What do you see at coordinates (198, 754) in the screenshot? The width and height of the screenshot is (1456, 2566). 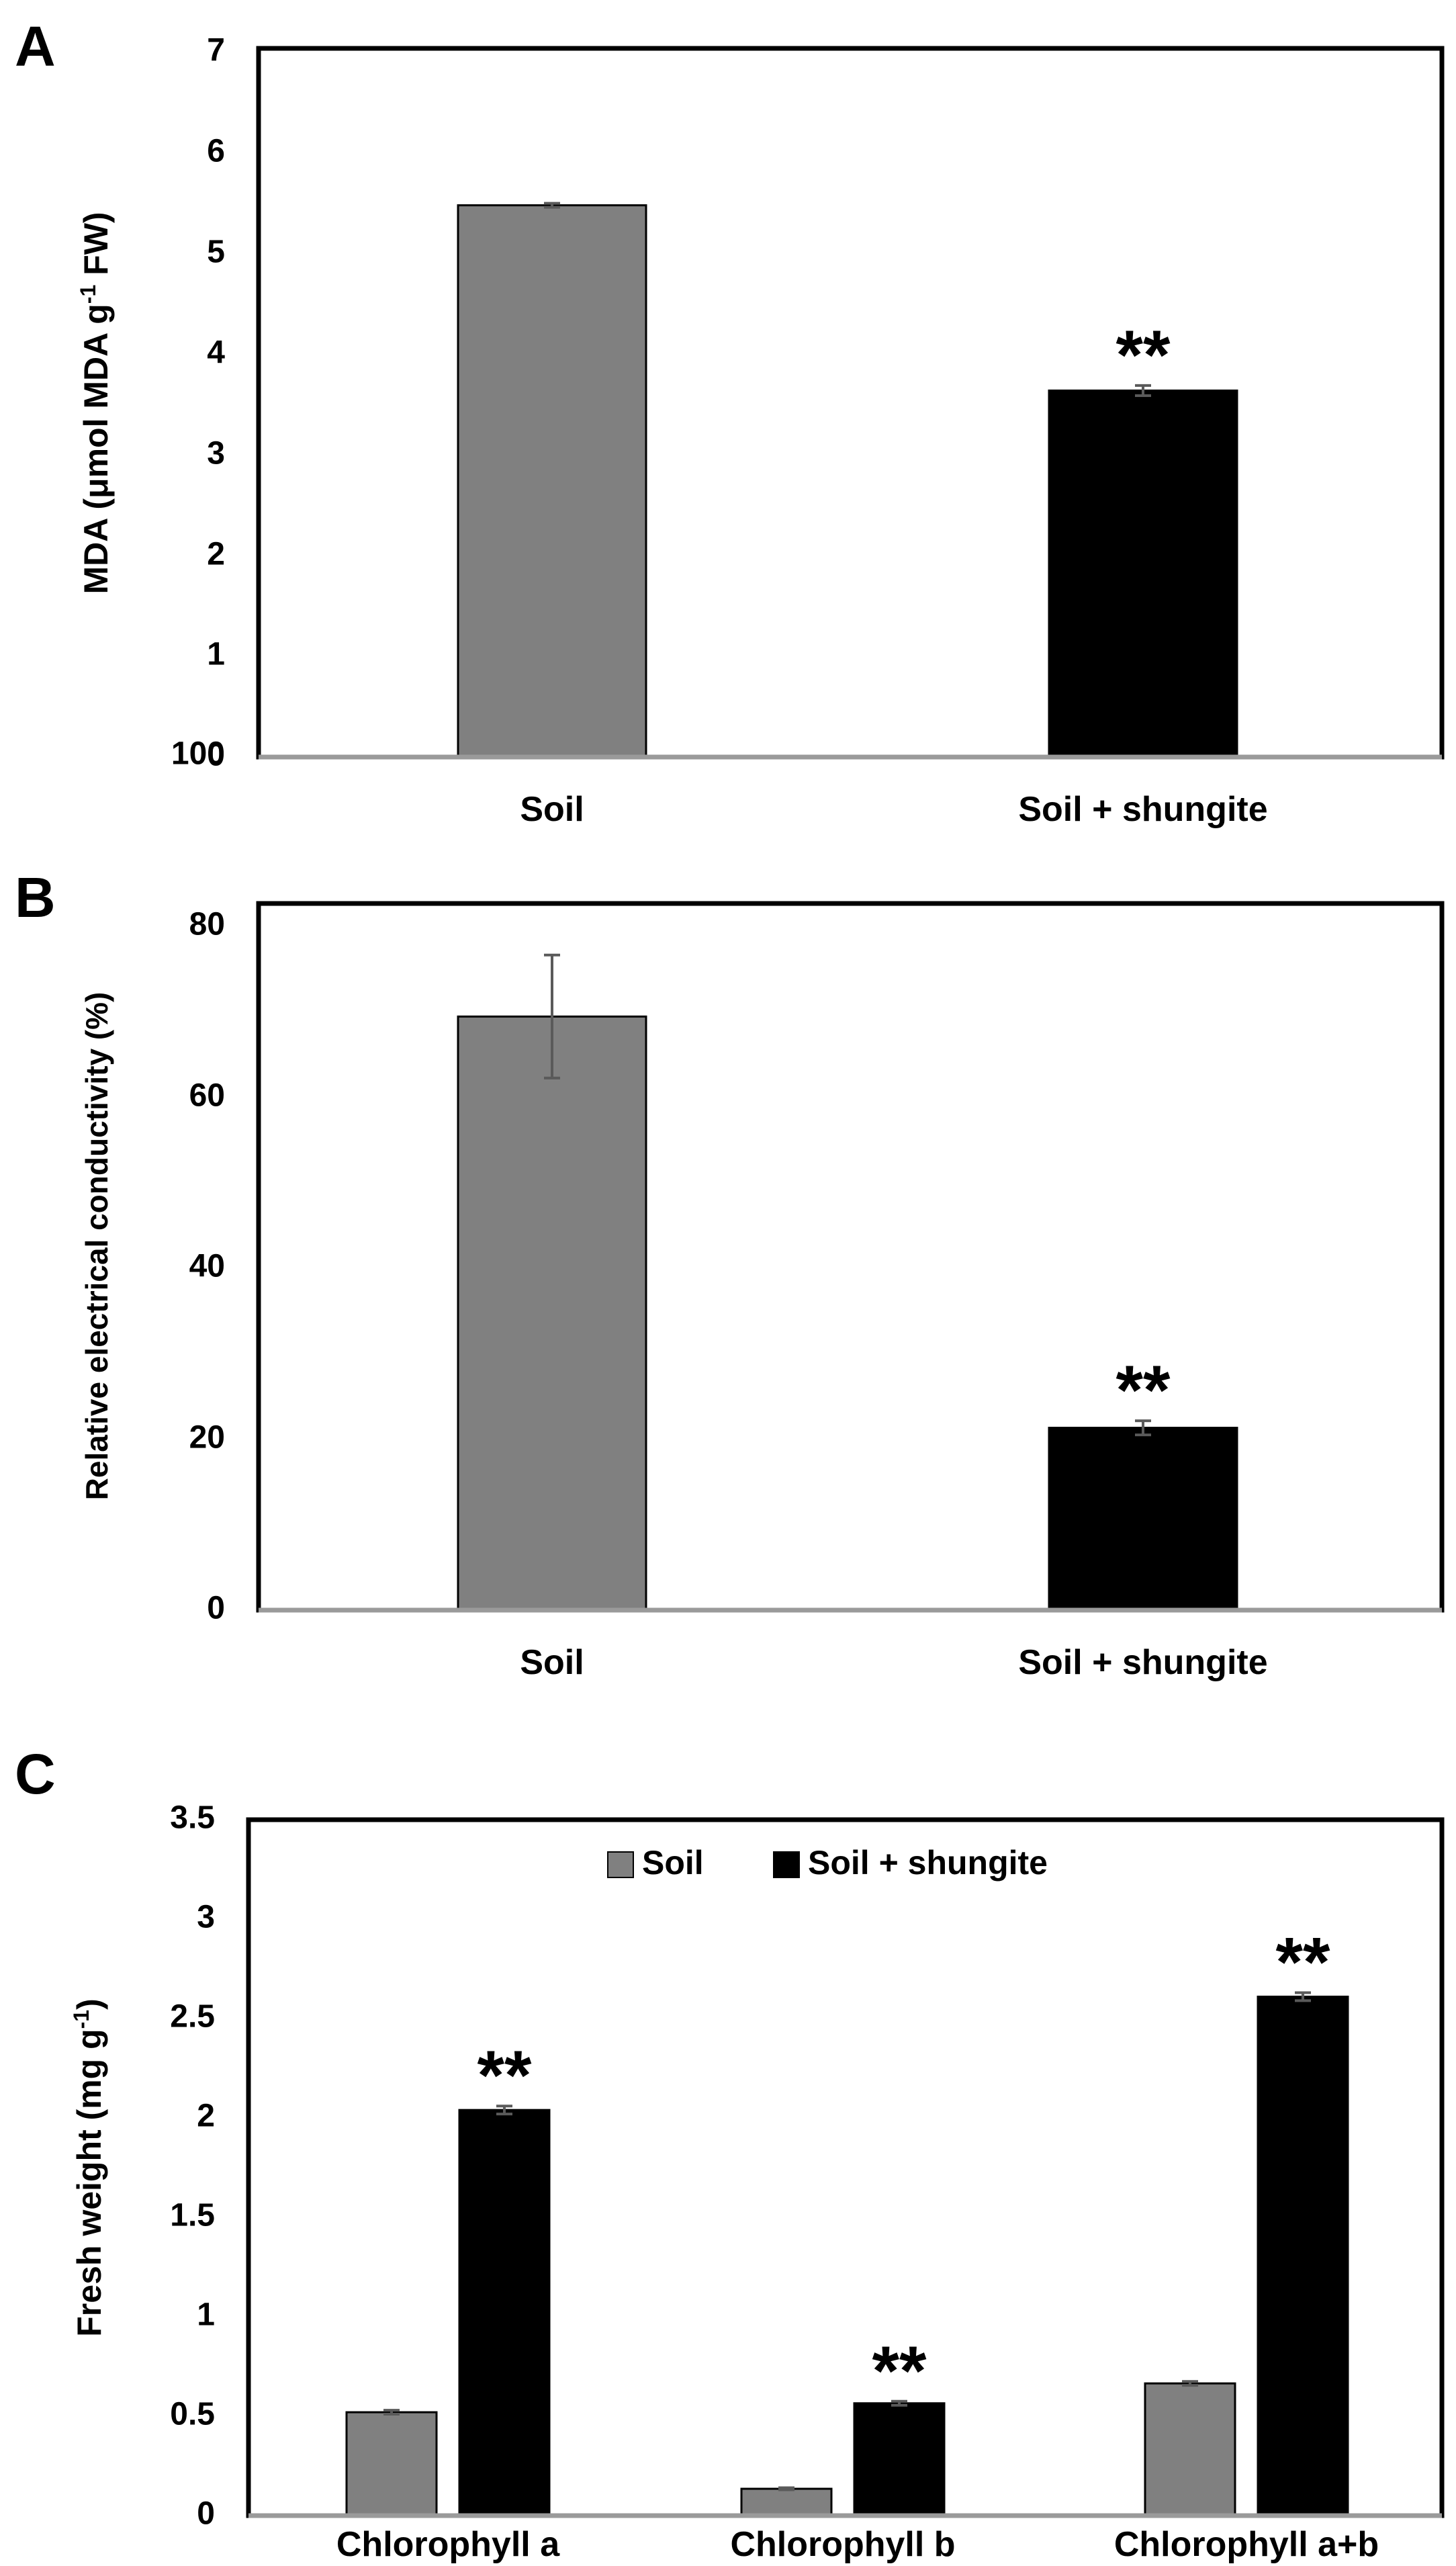 I see `panel-b-y-tick-label: 100` at bounding box center [198, 754].